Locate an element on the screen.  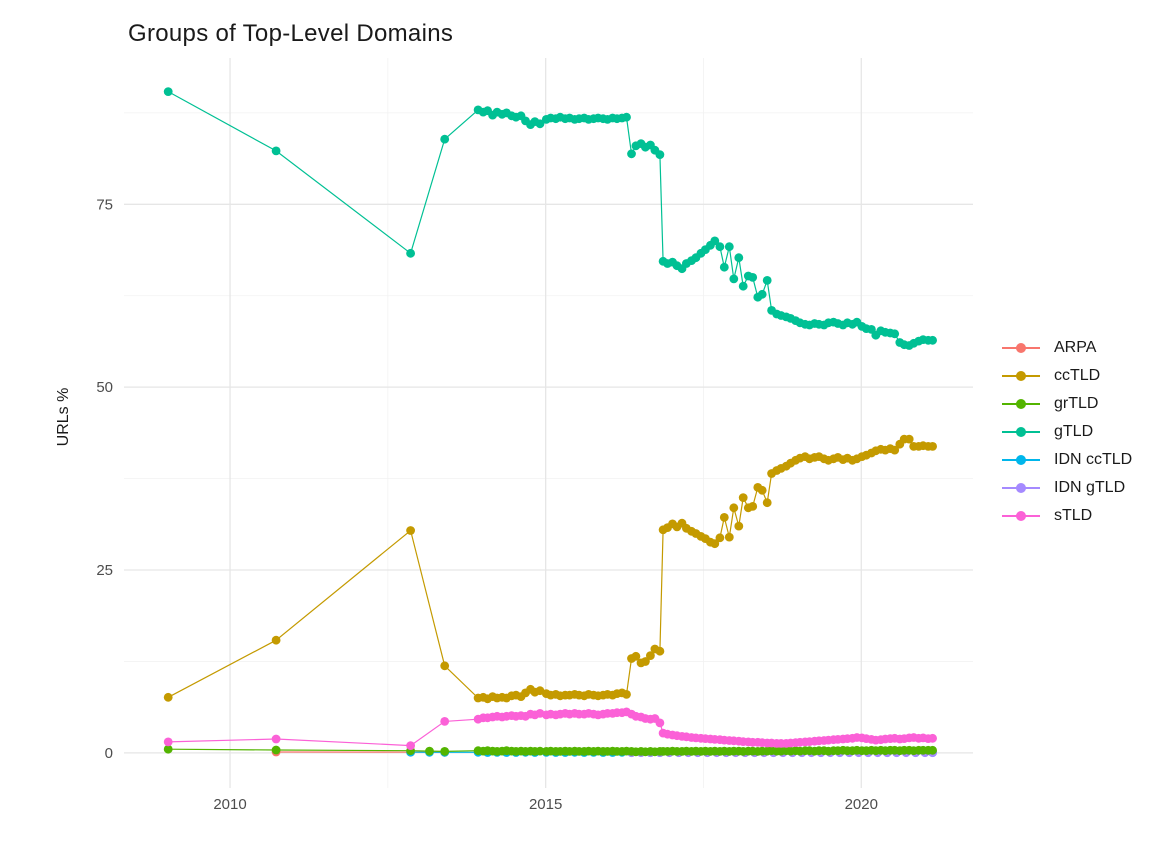
y-tick-label: 50 is located at coordinates (104, 387).